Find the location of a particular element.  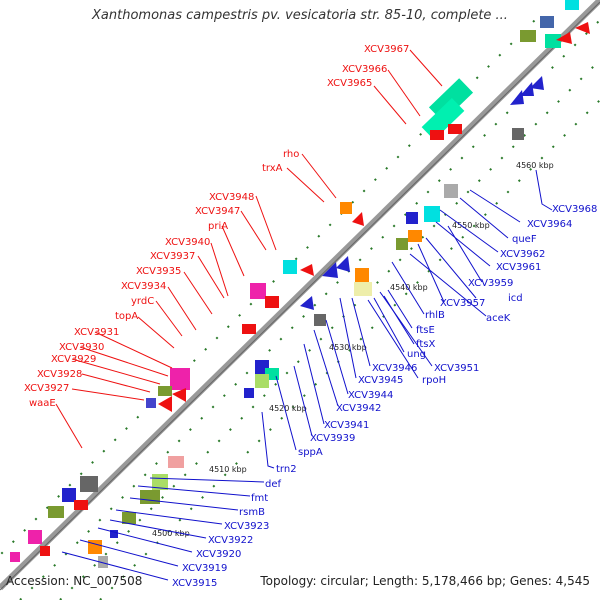

gene-label: XCV3915 is located at coordinates (194, 583).